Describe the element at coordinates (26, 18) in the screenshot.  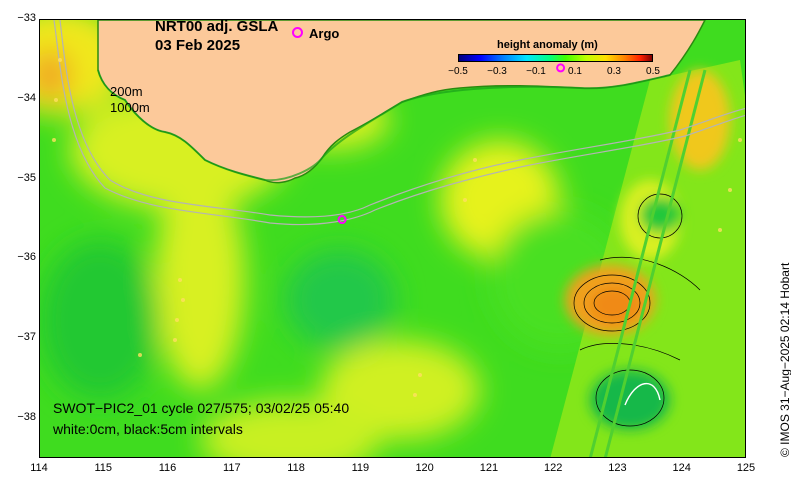
I see `lat-tick-label: −33` at that location.